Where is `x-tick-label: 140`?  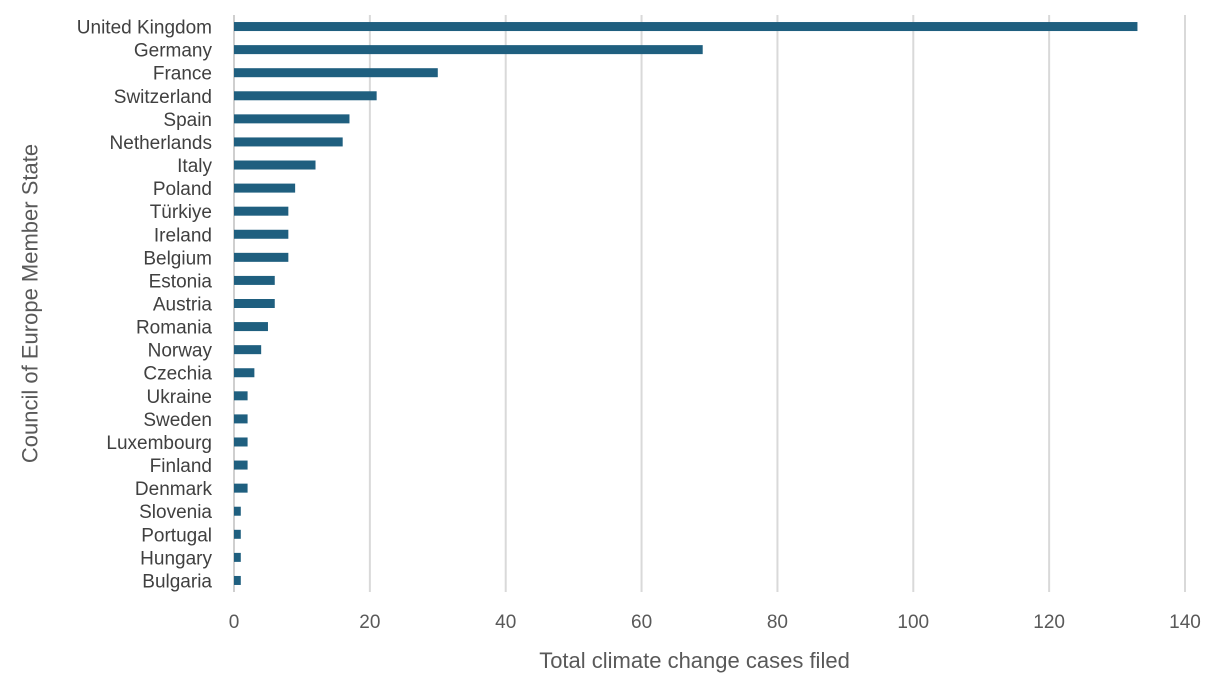 x-tick-label: 140 is located at coordinates (1185, 622).